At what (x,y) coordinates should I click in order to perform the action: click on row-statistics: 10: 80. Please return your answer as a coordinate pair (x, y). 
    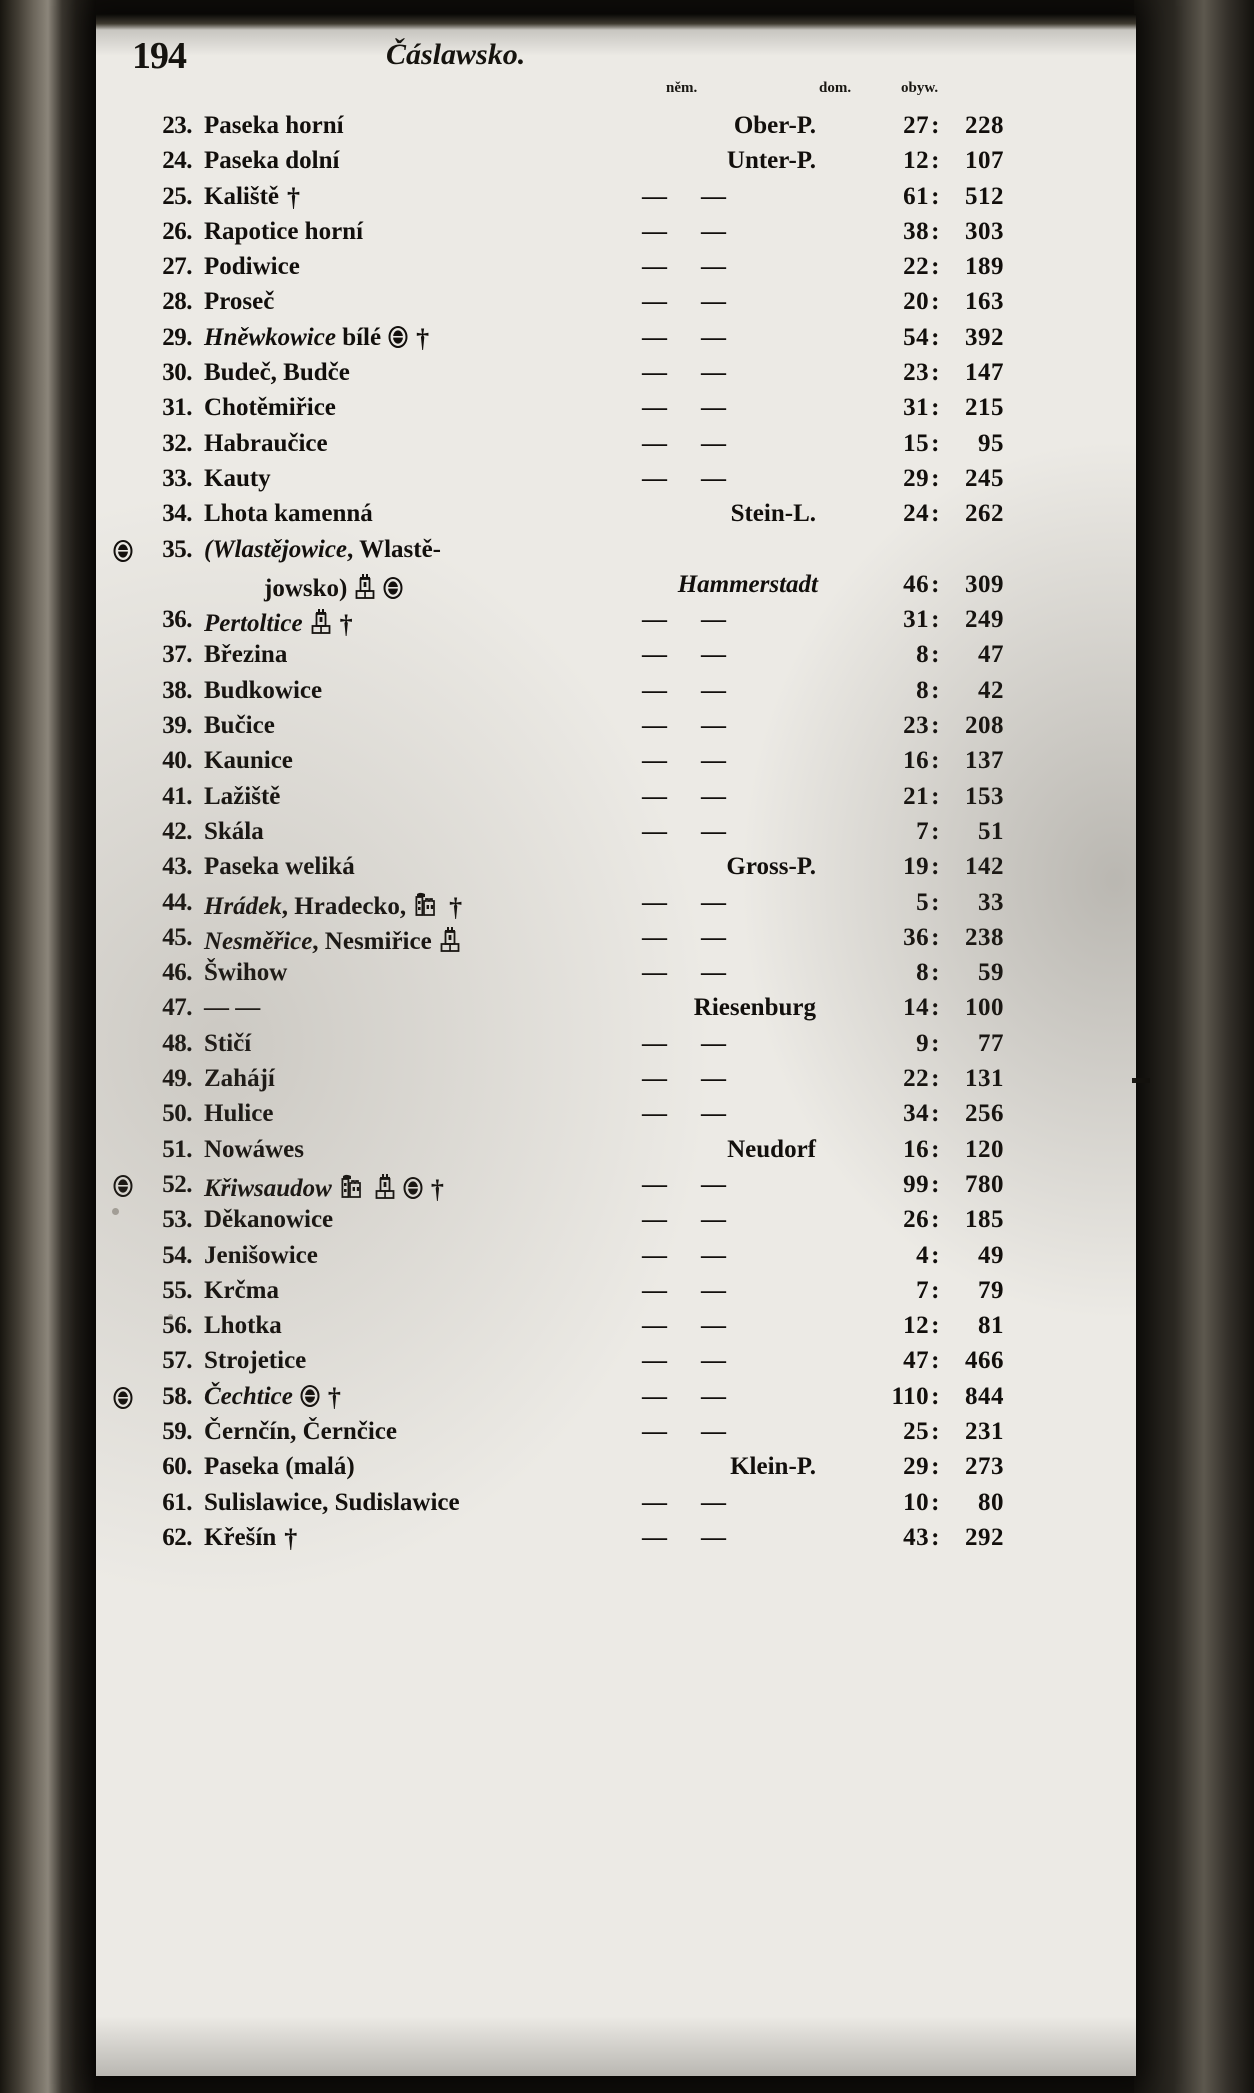
    Looking at the image, I should click on (909, 1503).